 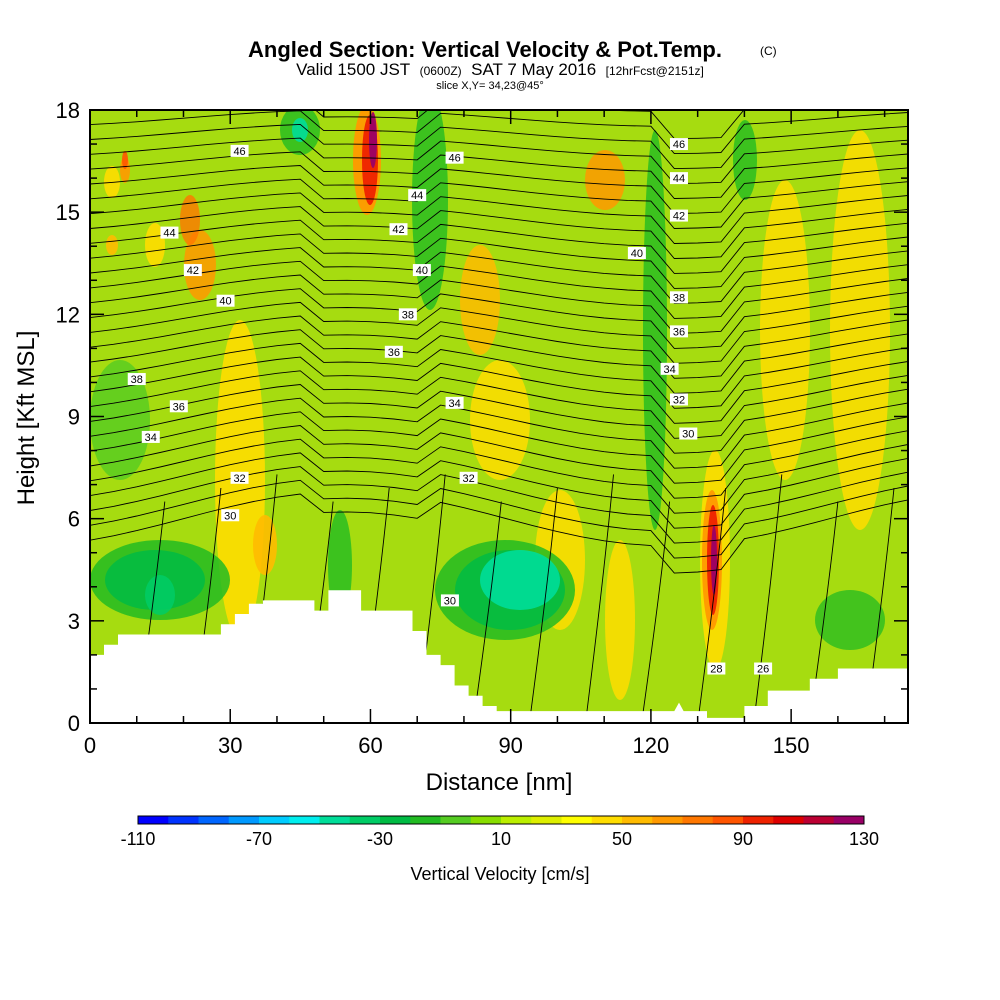 What do you see at coordinates (370, 745) in the screenshot?
I see `x-tick-label: 60` at bounding box center [370, 745].